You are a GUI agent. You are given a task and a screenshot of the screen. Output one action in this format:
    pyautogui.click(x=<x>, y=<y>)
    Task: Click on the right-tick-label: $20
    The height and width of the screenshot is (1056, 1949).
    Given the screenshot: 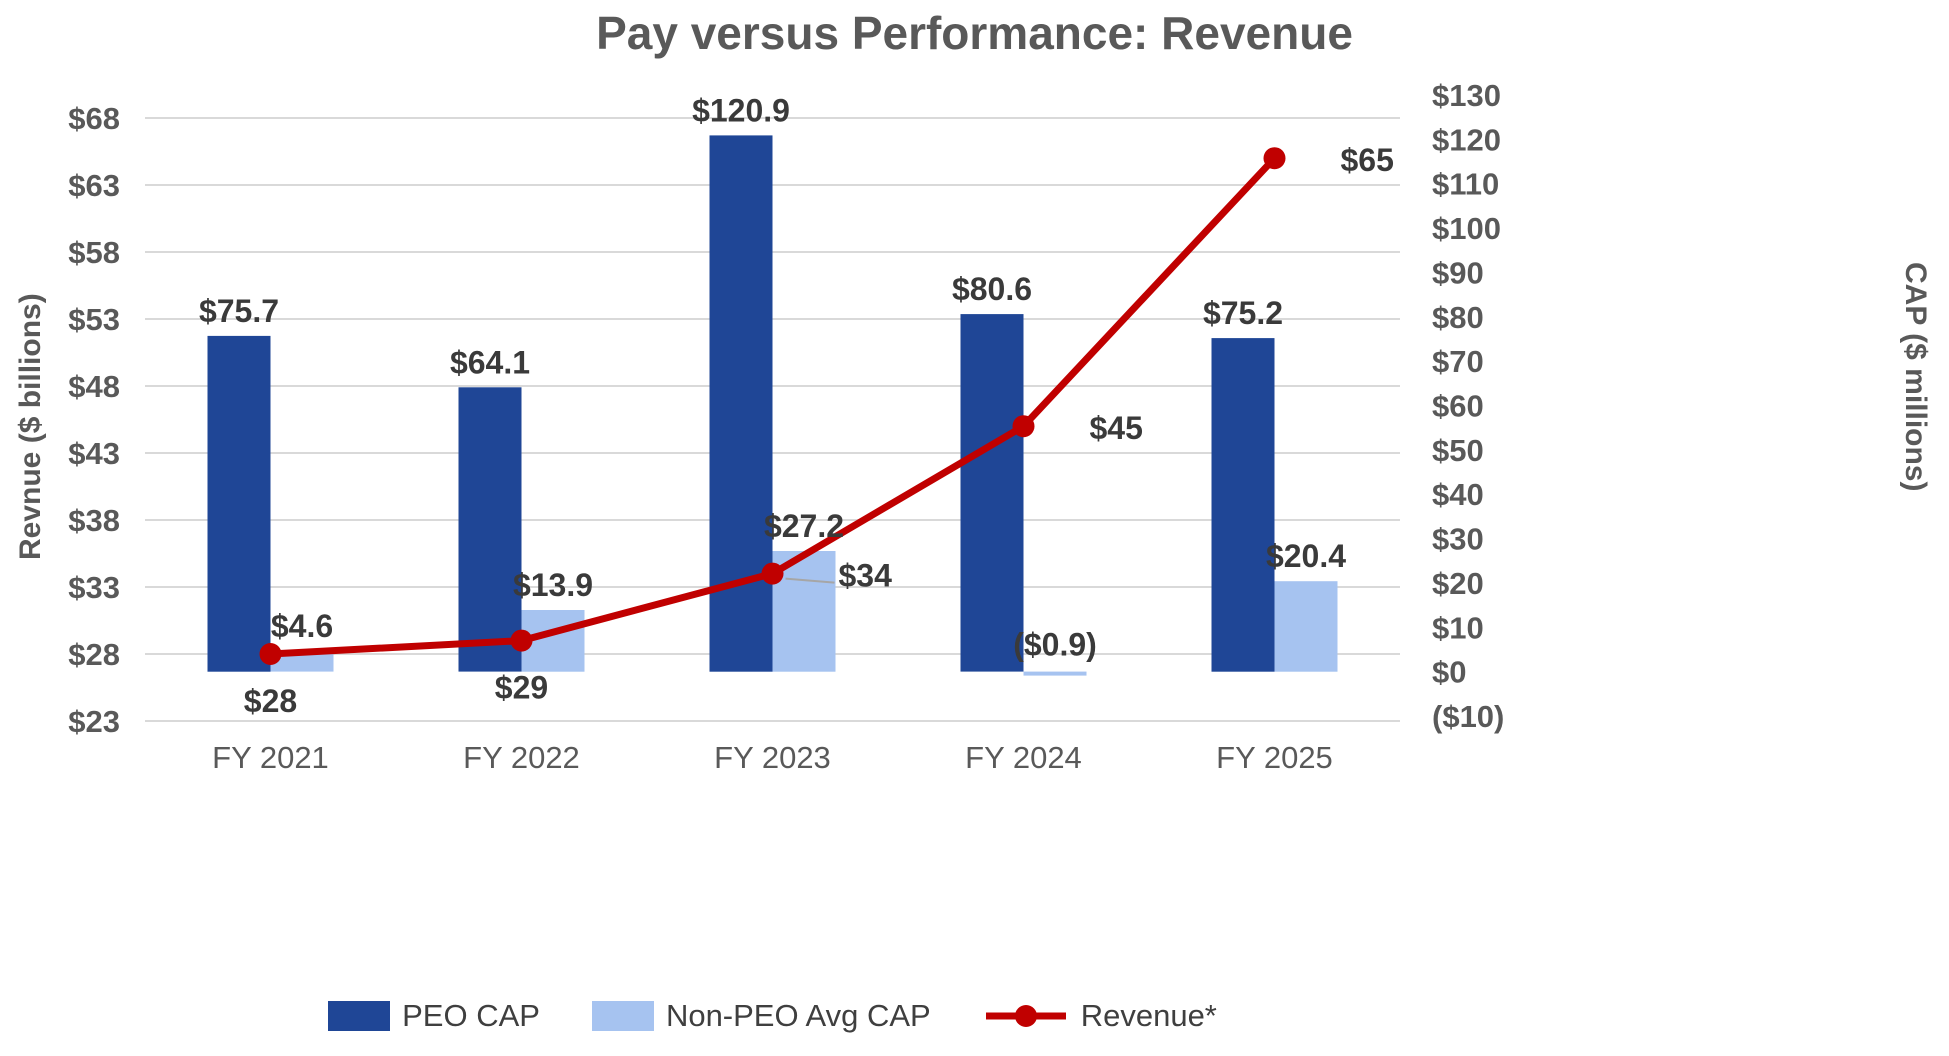 What is the action you would take?
    pyautogui.click(x=1458, y=583)
    